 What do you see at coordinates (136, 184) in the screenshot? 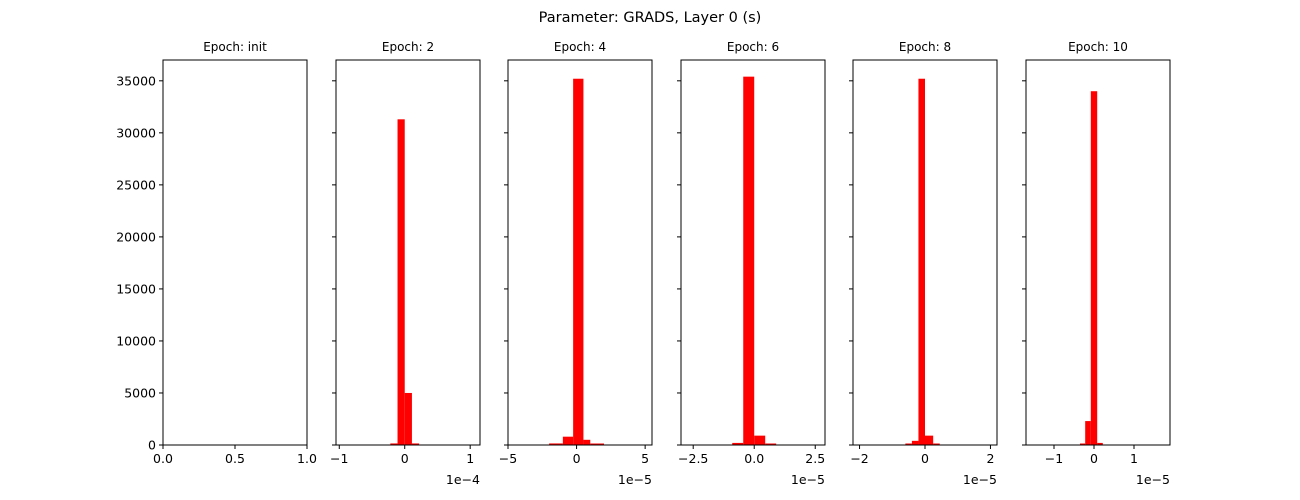
I see `y-tick-label: 25000` at bounding box center [136, 184].